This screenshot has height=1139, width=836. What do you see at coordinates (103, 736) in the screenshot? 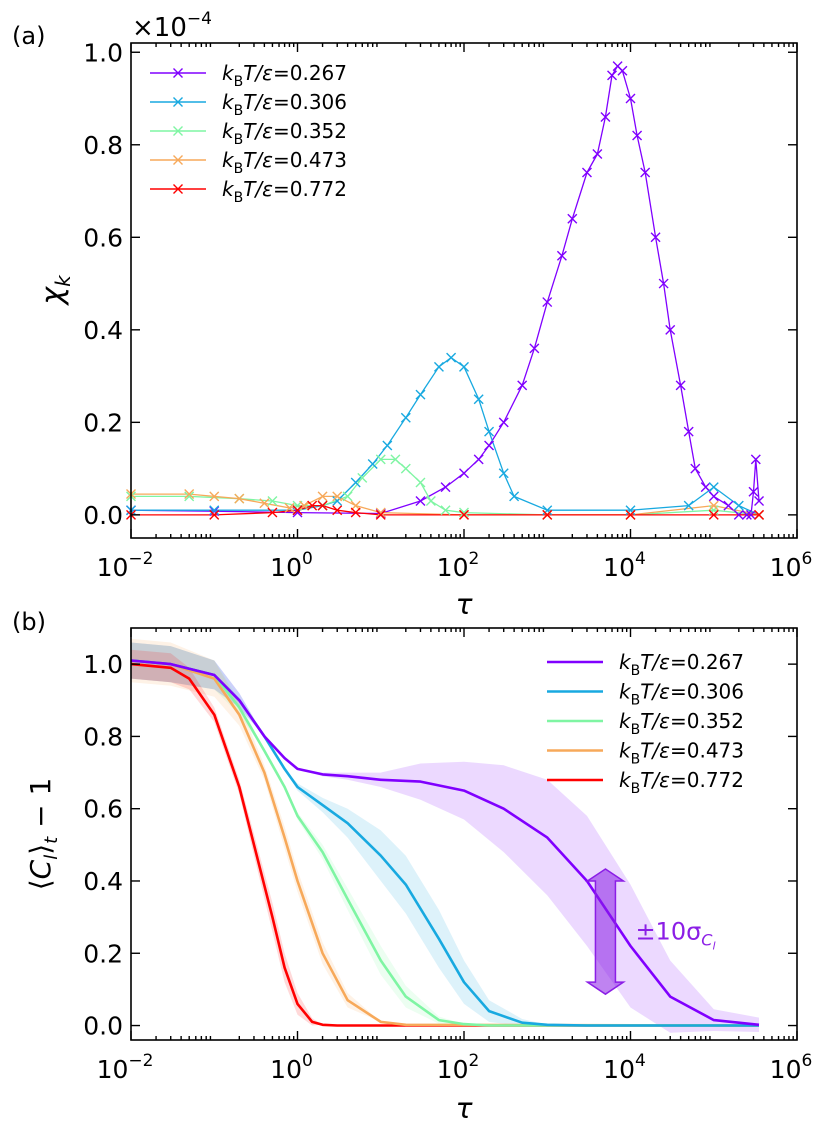
I see `y-tick-label: 0.8` at bounding box center [103, 736].